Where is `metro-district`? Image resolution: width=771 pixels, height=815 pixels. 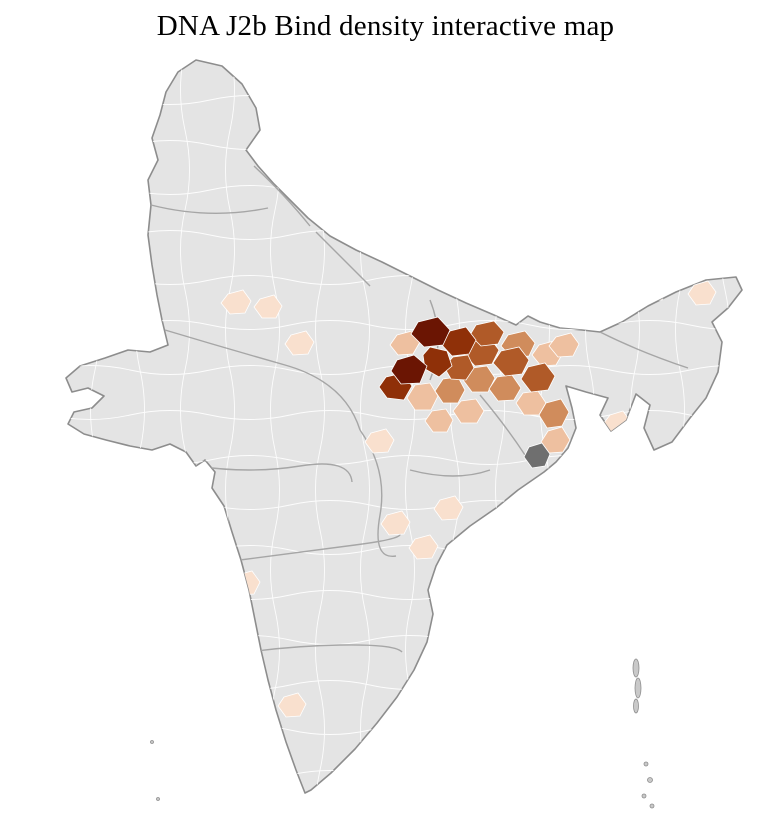
metro-district is located at coordinates (537, 455).